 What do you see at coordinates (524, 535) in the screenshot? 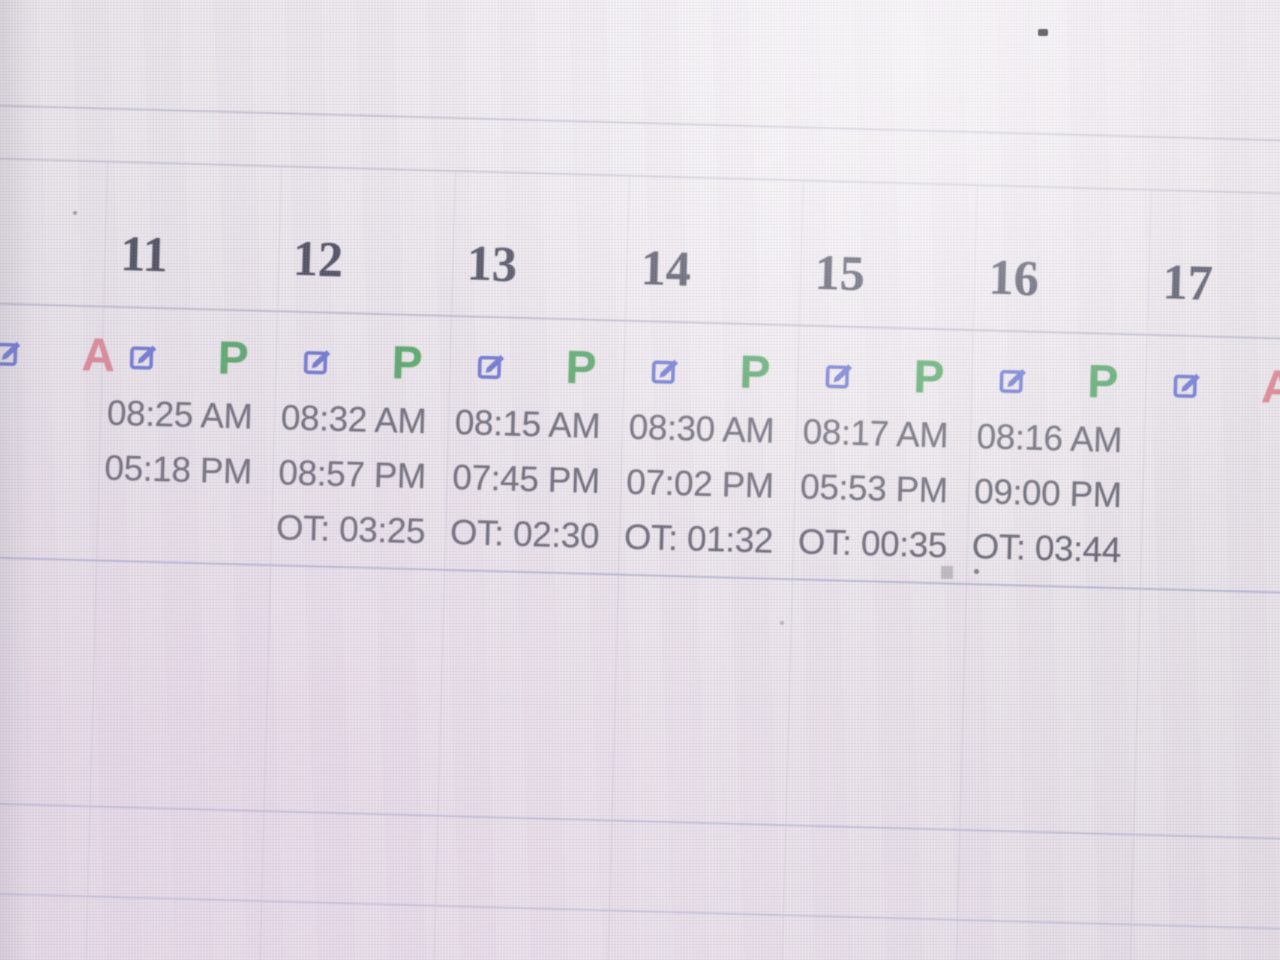
I see `overtime-label: OT: 02:30` at bounding box center [524, 535].